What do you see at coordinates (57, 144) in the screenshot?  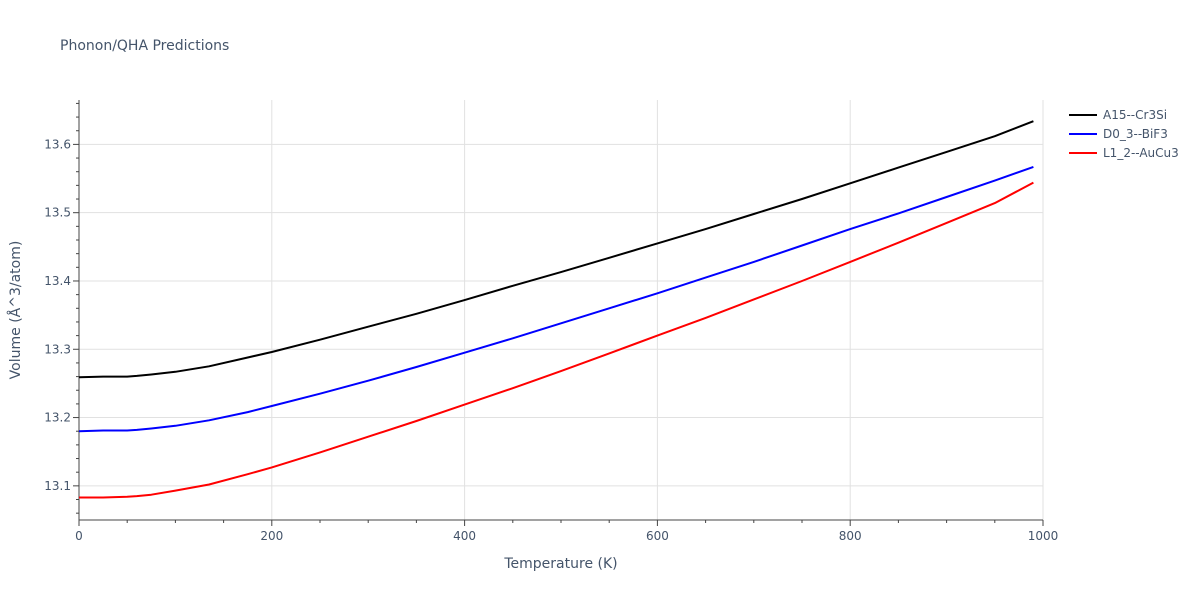 I see `y-tick-label: 13.6` at bounding box center [57, 144].